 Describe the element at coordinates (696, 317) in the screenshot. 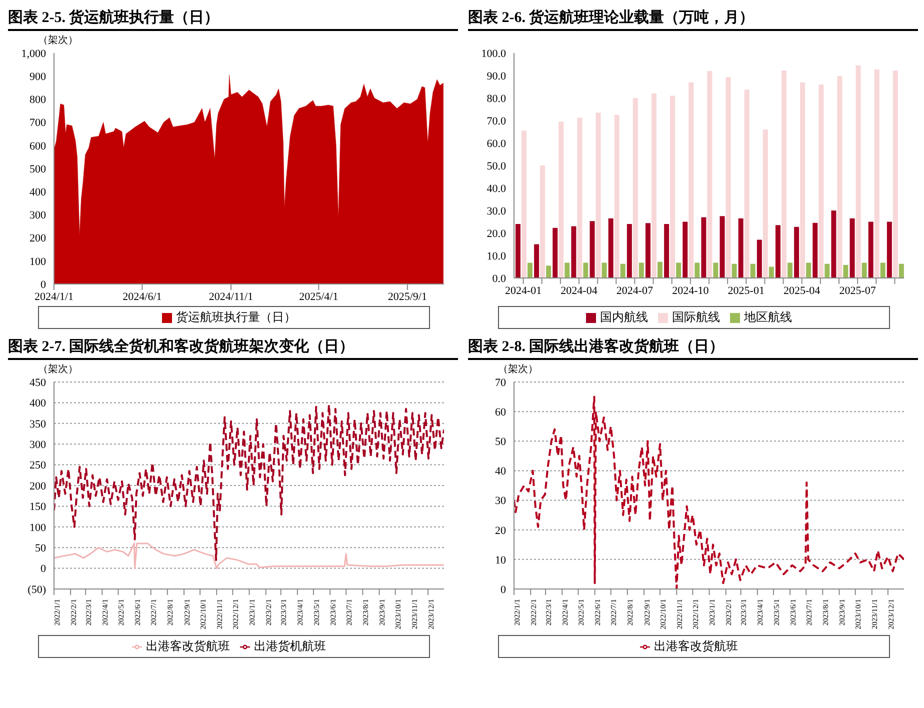

I see `legend-label: 国际航线` at that location.